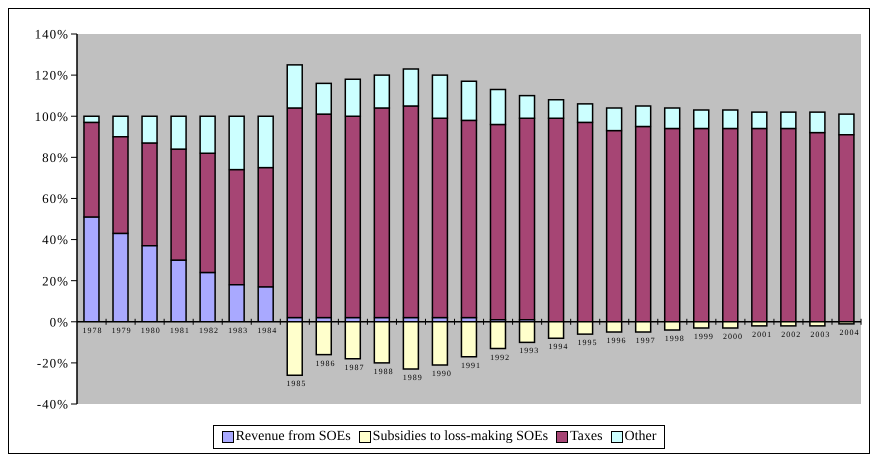 The height and width of the screenshot is (464, 880). What do you see at coordinates (849, 332) in the screenshot?
I see `x-tick-label: 2004` at bounding box center [849, 332].